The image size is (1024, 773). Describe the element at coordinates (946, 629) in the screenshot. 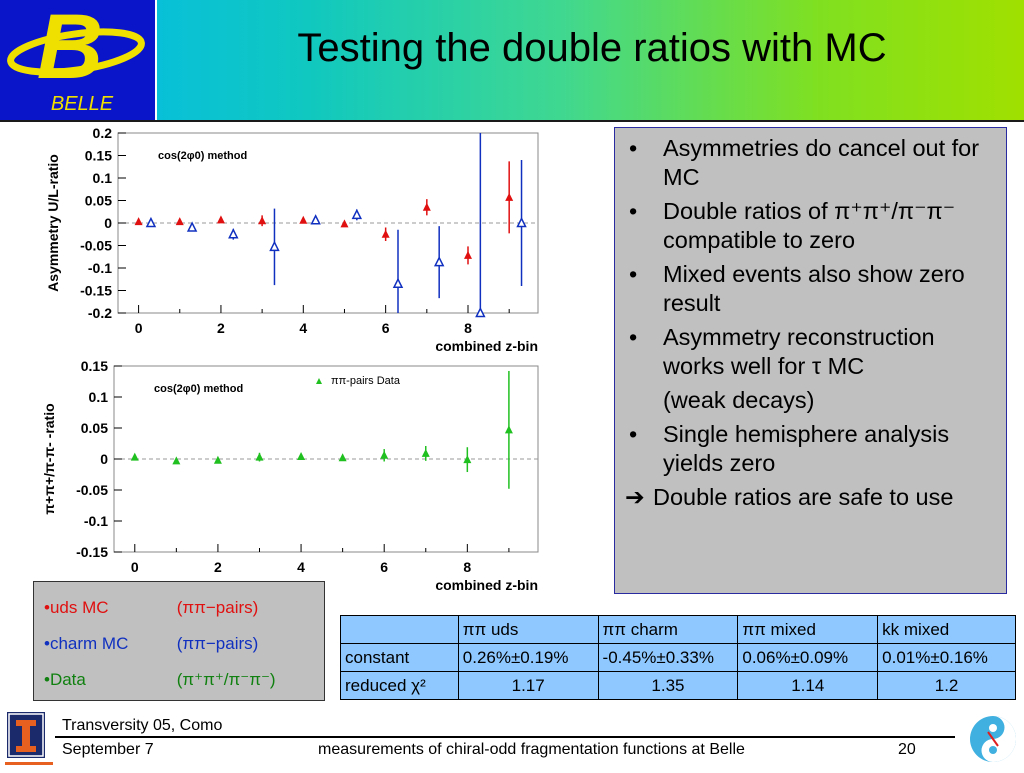

I see `table-header-cell: kk mixed` at that location.